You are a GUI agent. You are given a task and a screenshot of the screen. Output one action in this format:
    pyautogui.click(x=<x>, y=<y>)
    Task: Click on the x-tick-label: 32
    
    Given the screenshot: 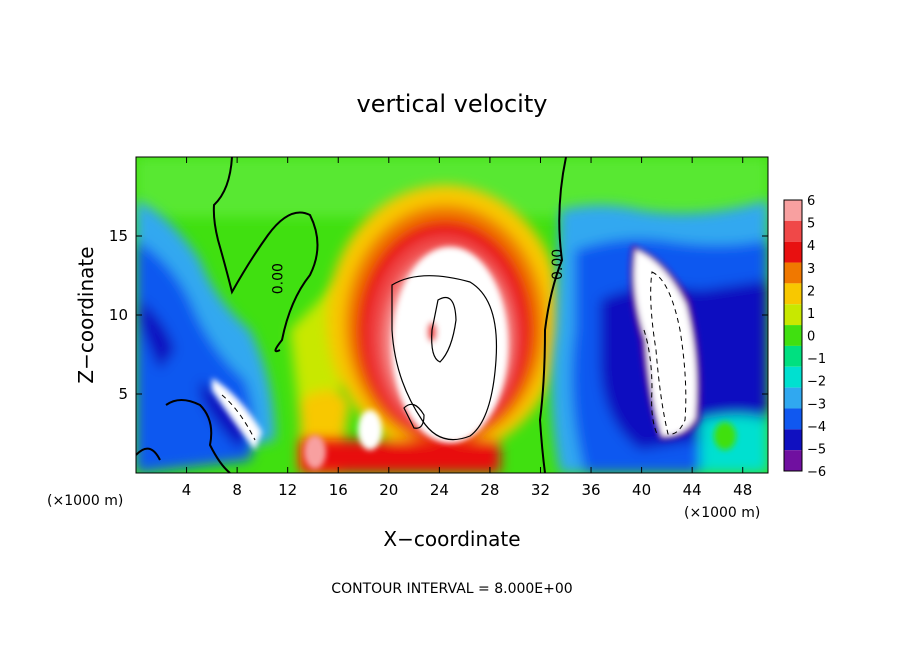 What is the action you would take?
    pyautogui.click(x=540, y=490)
    